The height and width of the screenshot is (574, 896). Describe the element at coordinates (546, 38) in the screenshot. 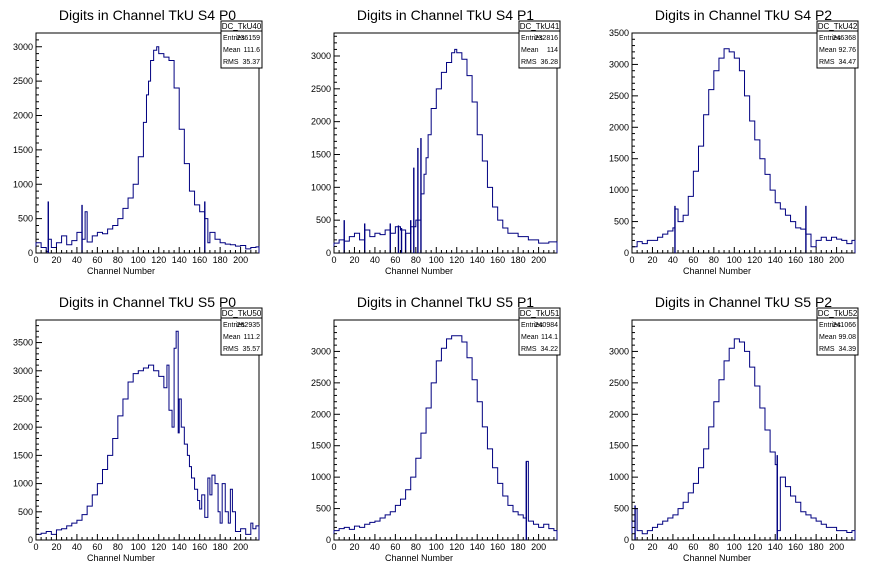

I see `stats-value: 232816` at that location.